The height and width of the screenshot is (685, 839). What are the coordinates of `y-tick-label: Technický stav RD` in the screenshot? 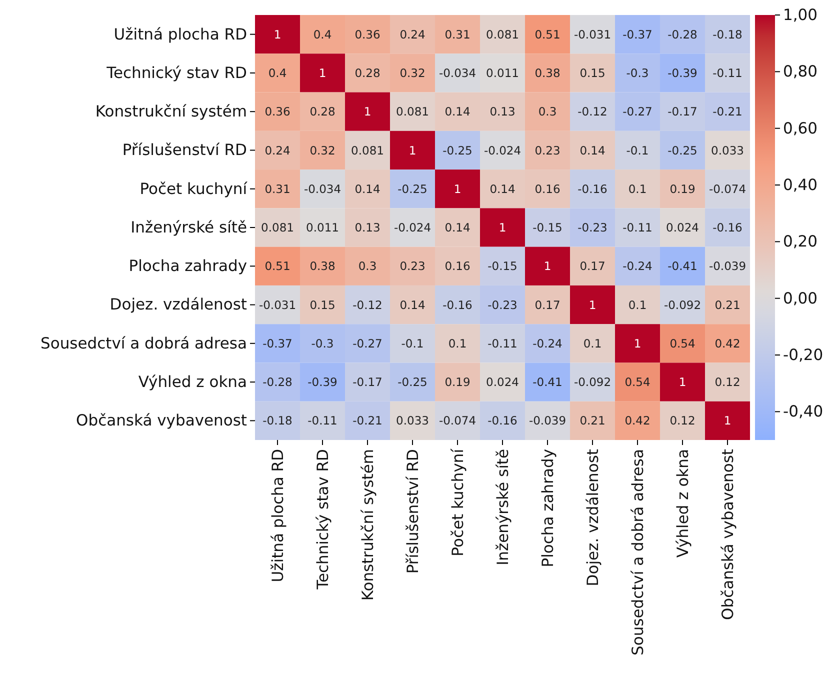 It's located at (177, 73).